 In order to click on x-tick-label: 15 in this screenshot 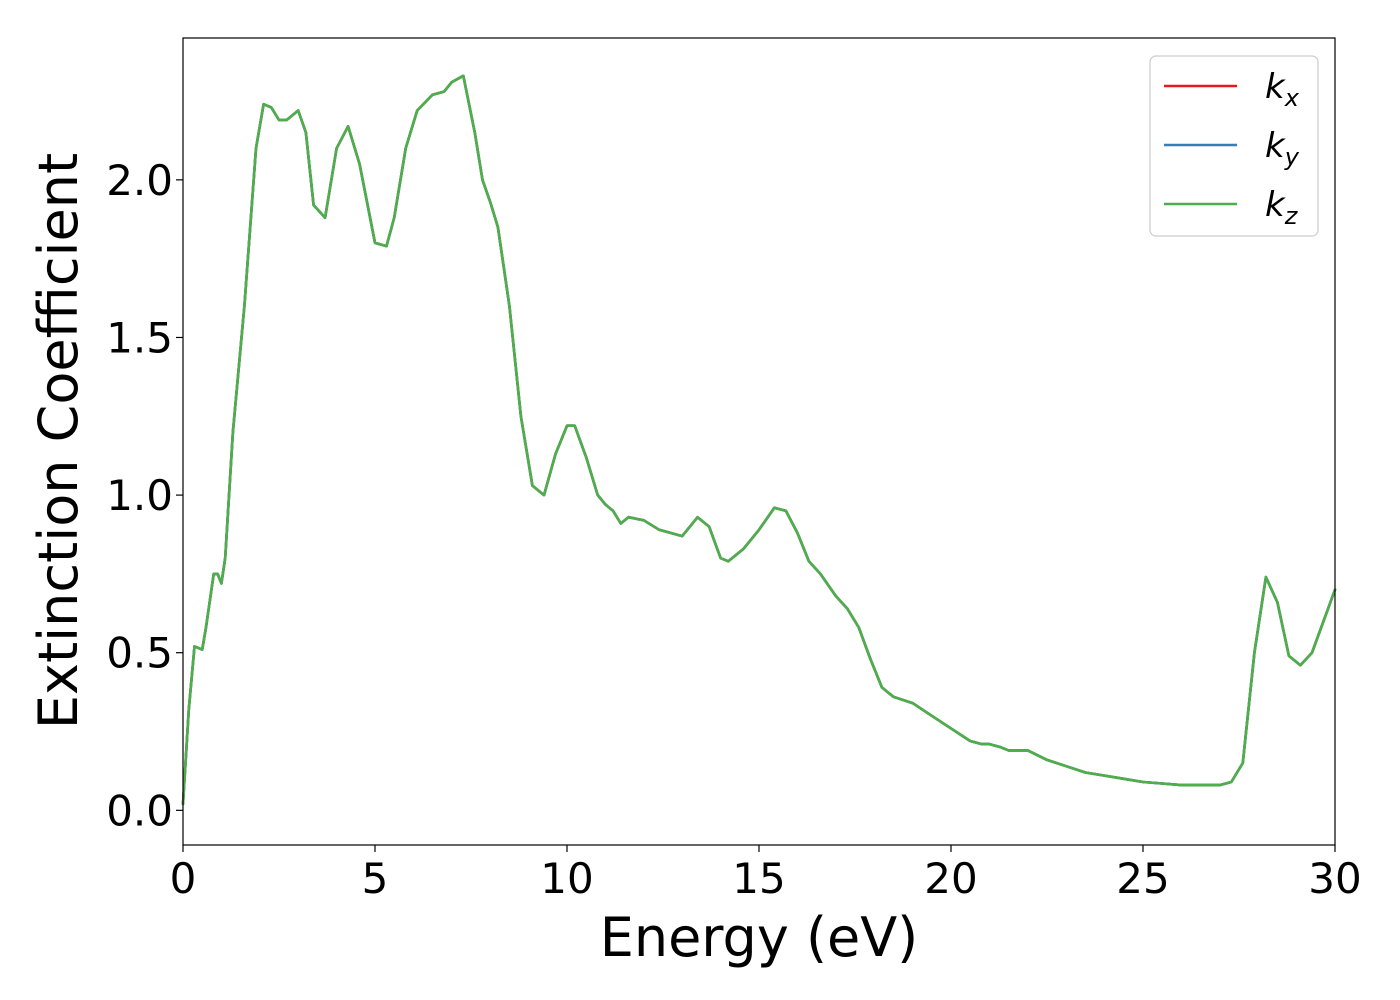, I will do `click(758, 878)`.